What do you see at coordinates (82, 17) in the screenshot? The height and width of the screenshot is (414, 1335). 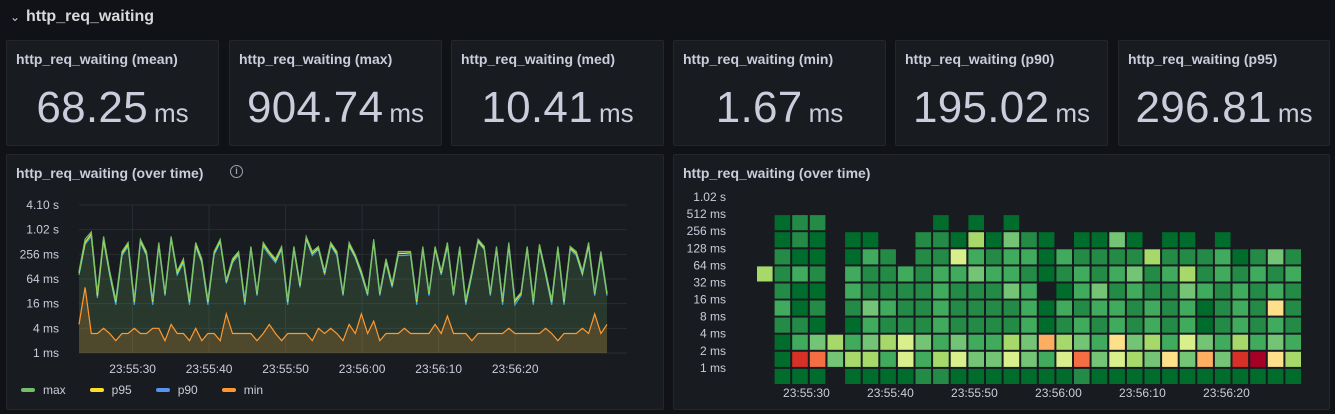 I see `row-header-toggle: ⌄ http_req_waiting` at bounding box center [82, 17].